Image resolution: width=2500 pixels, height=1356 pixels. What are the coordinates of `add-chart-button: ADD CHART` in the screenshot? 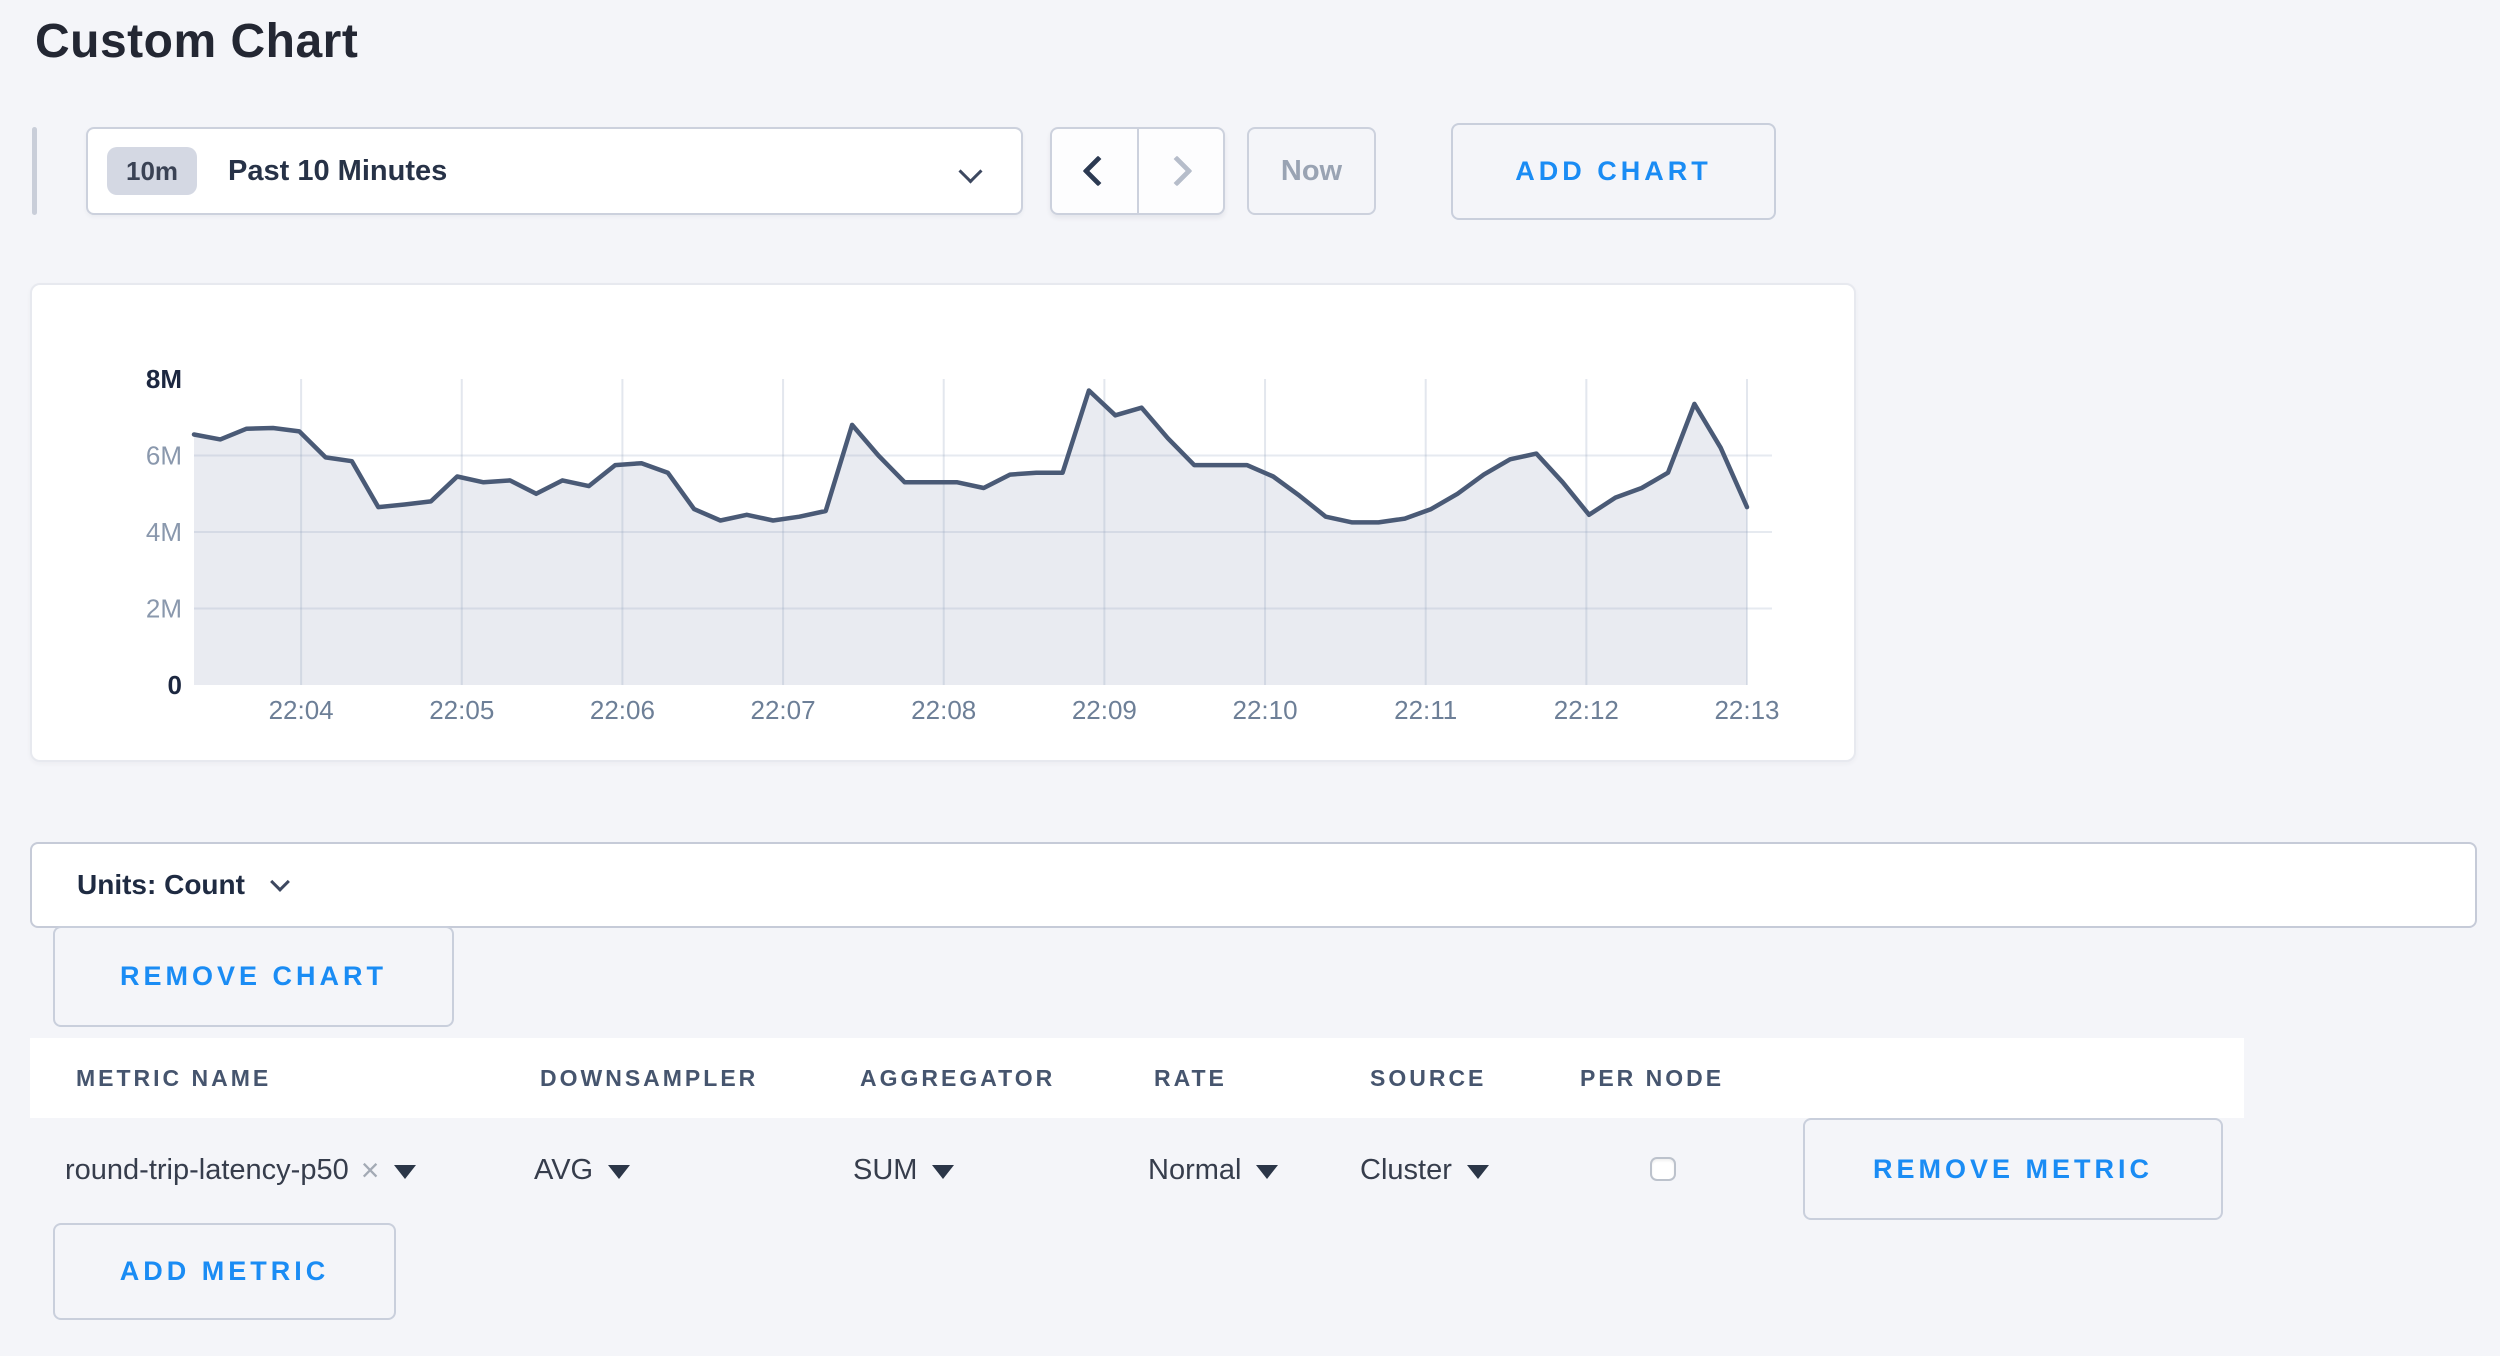 It's located at (1613, 171).